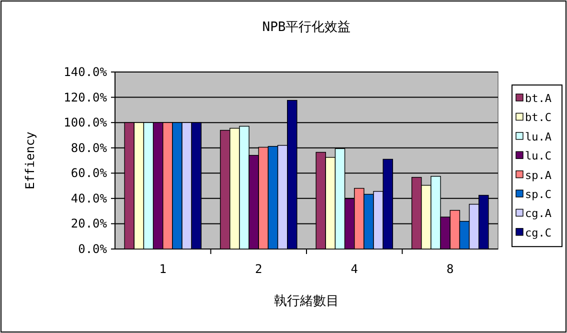 Image resolution: width=567 pixels, height=333 pixels. What do you see at coordinates (88, 173) in the screenshot?
I see `ytick: 60.0%` at bounding box center [88, 173].